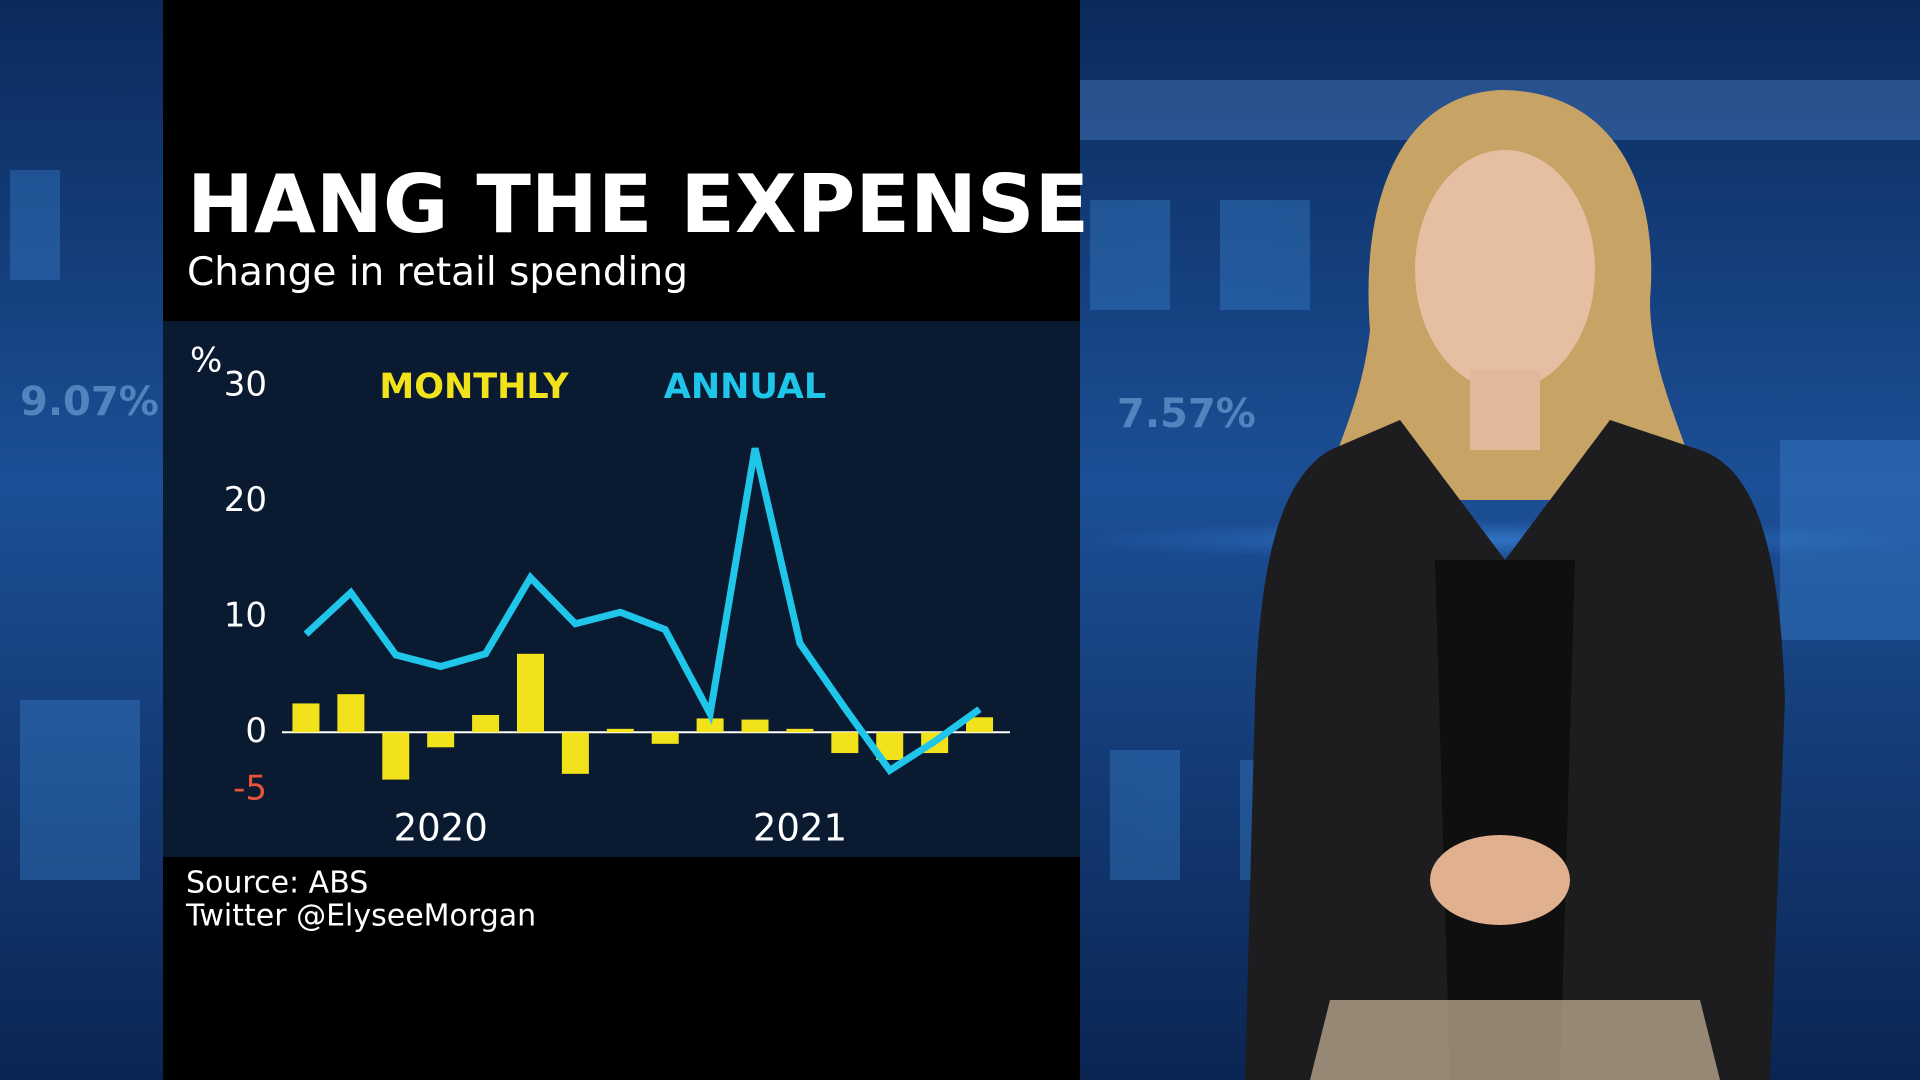 The height and width of the screenshot is (1080, 1920). I want to click on top, so click(1505, 820).